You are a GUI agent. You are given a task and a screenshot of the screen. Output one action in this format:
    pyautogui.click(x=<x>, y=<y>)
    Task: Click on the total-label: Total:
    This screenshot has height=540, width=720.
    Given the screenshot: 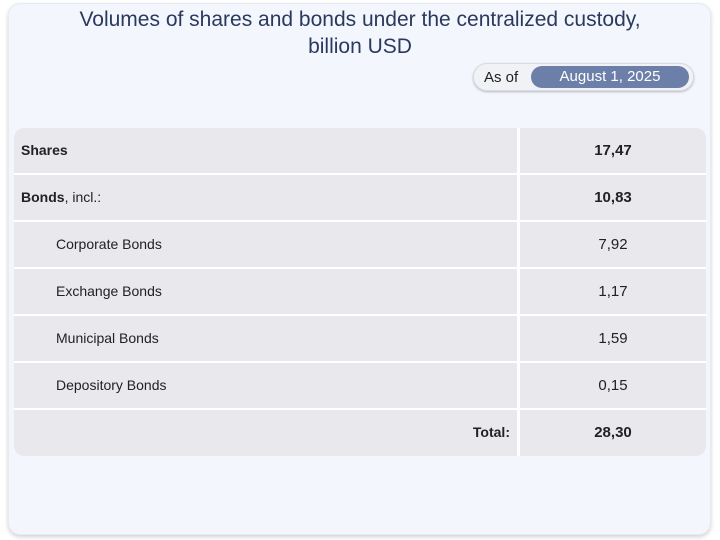 What is the action you would take?
    pyautogui.click(x=491, y=432)
    